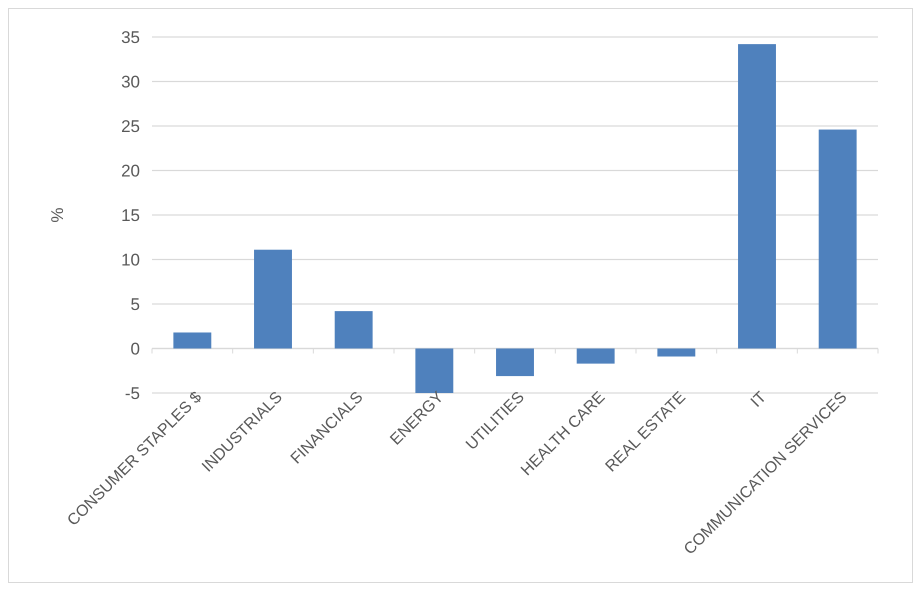 This screenshot has height=591, width=921. What do you see at coordinates (130, 260) in the screenshot?
I see `y-tick-label: 10` at bounding box center [130, 260].